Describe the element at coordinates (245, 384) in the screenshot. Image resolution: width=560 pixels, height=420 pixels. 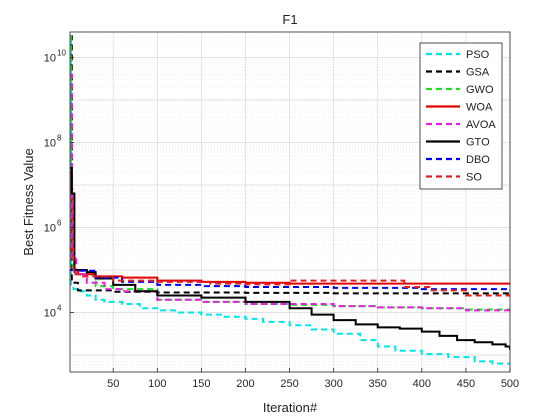
I see `x-tick-label: 200` at that location.